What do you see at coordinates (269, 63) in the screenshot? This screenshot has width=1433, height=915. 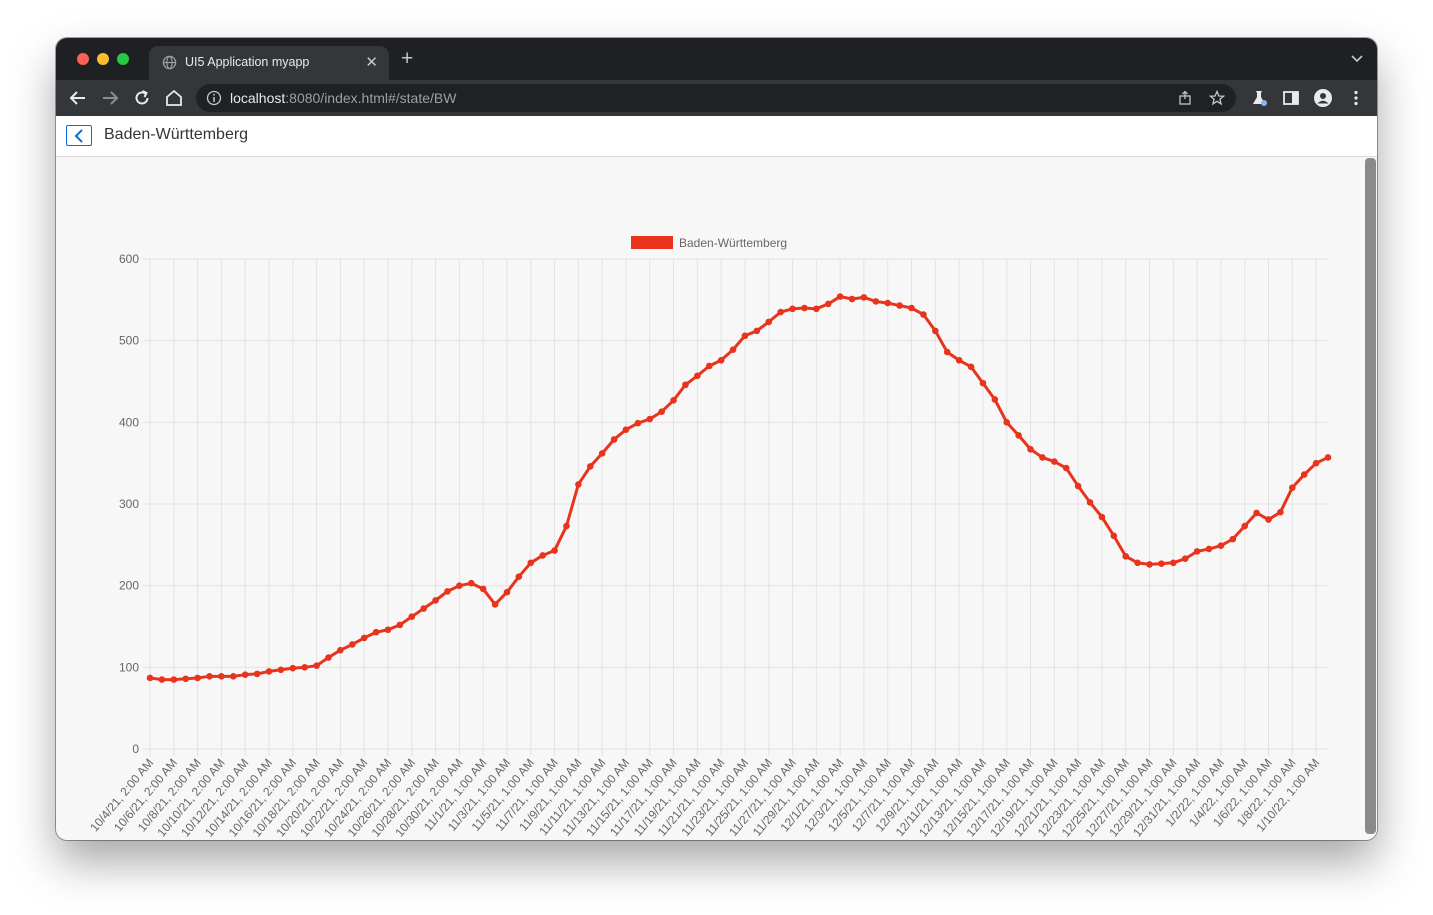 I see `browser-tab: UI5 Application myapp ✕` at bounding box center [269, 63].